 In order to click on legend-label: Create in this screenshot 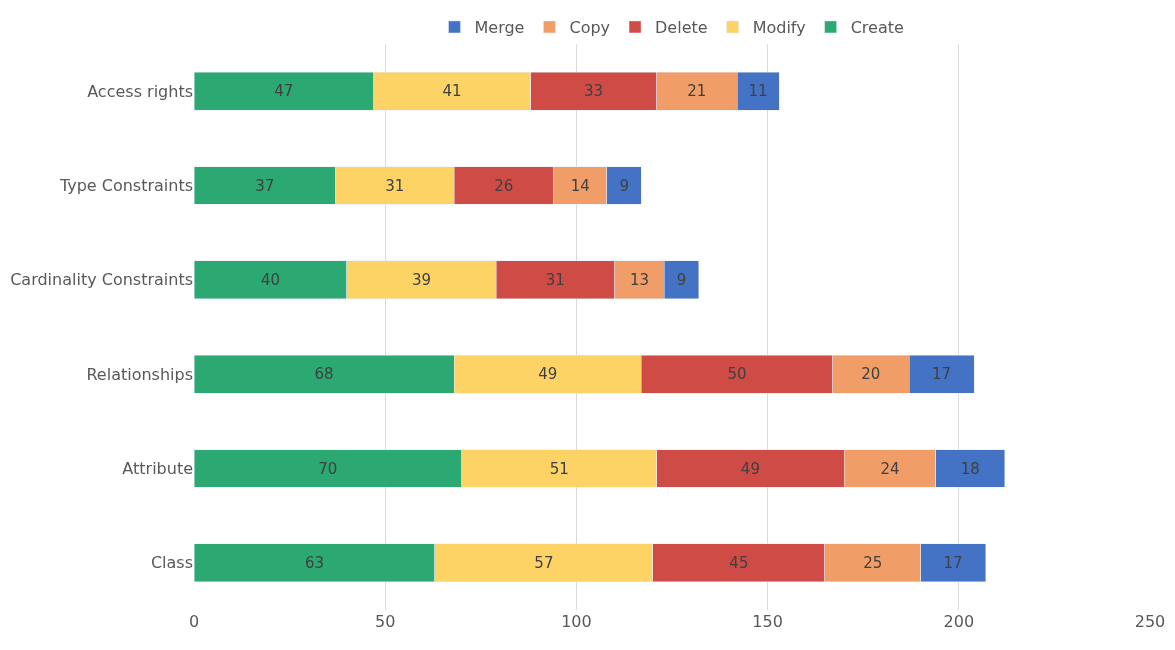, I will do `click(877, 28)`.